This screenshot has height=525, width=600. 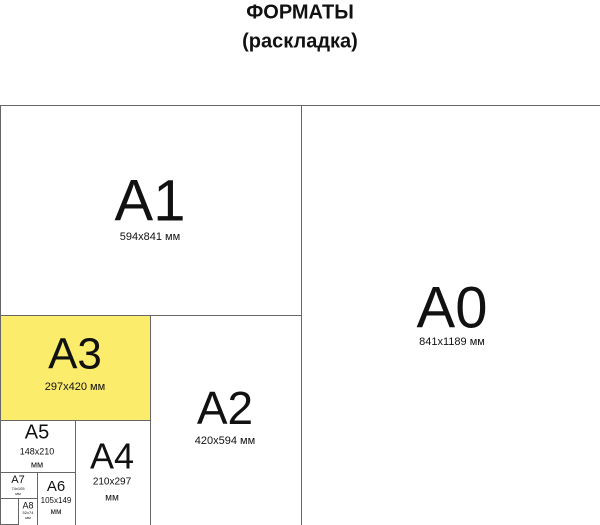 I want to click on format-size: 210x297, so click(x=112, y=482).